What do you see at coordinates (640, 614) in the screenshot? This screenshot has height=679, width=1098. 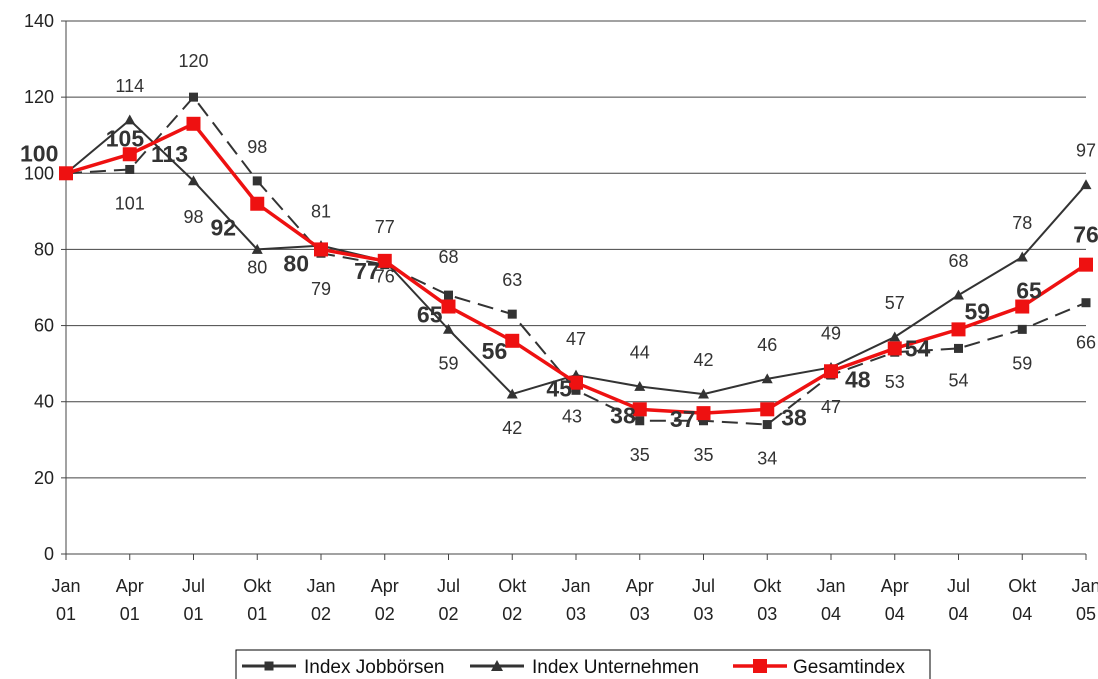 I see `x-tick-label-year: 03` at bounding box center [640, 614].